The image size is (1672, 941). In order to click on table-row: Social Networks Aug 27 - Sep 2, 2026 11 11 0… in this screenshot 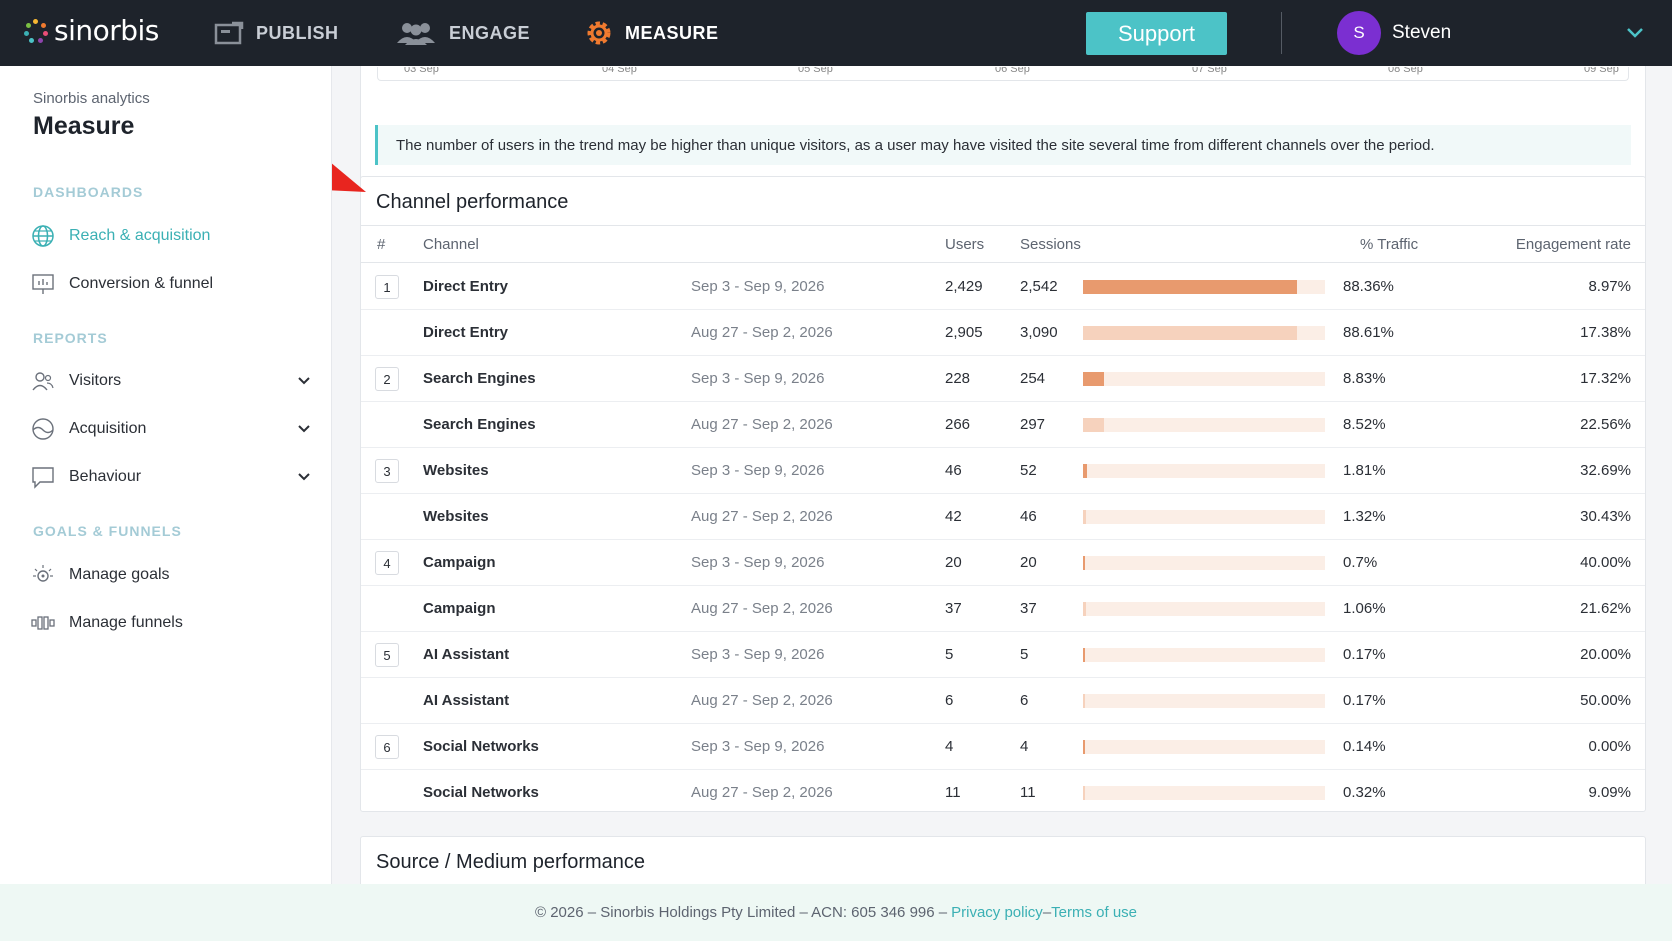, I will do `click(1003, 793)`.